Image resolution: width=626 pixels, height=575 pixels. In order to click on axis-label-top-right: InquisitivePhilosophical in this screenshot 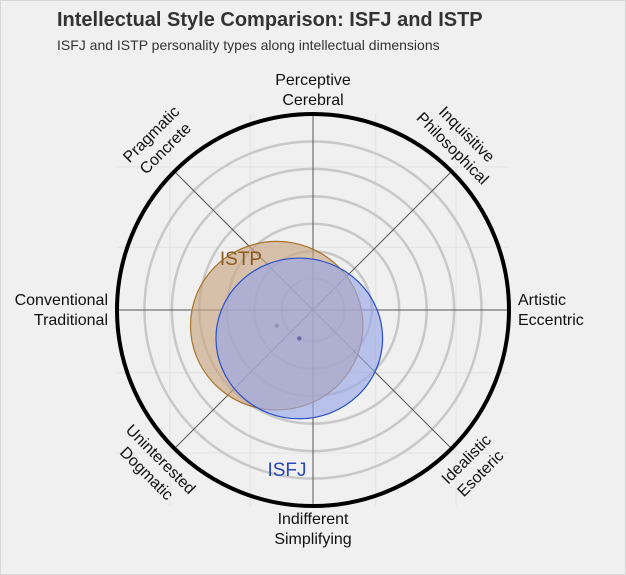, I will do `click(459, 141)`.